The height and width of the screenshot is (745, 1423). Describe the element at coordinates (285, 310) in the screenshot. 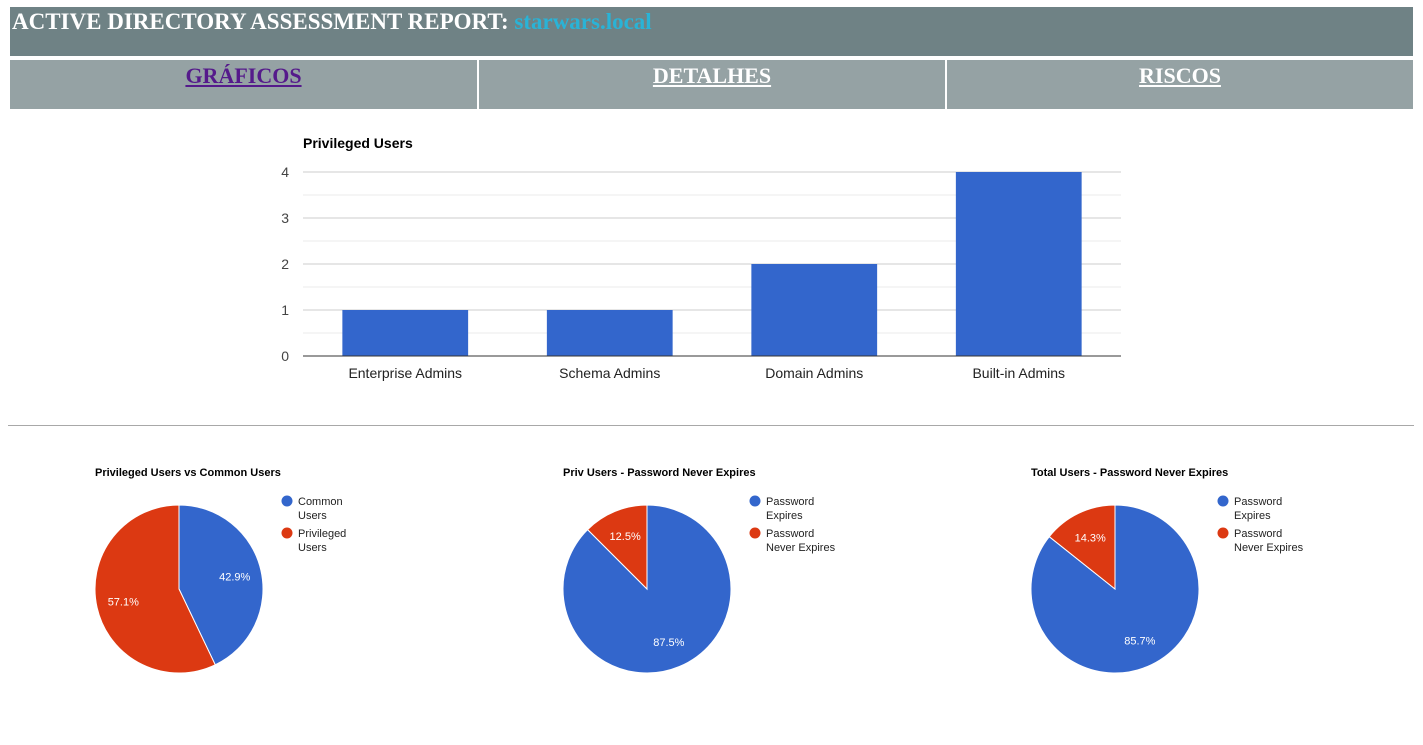

I see `y-tick-label: 1` at that location.